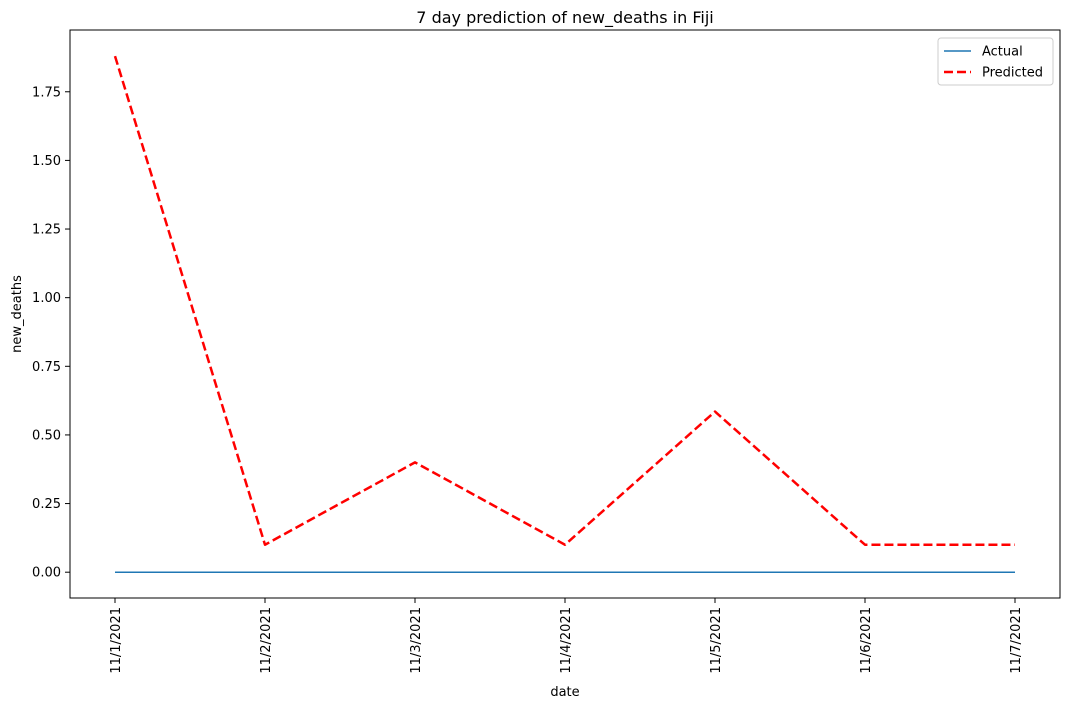 The height and width of the screenshot is (709, 1070). Describe the element at coordinates (416, 640) in the screenshot. I see `x-tick-label: 11/3/2021` at that location.